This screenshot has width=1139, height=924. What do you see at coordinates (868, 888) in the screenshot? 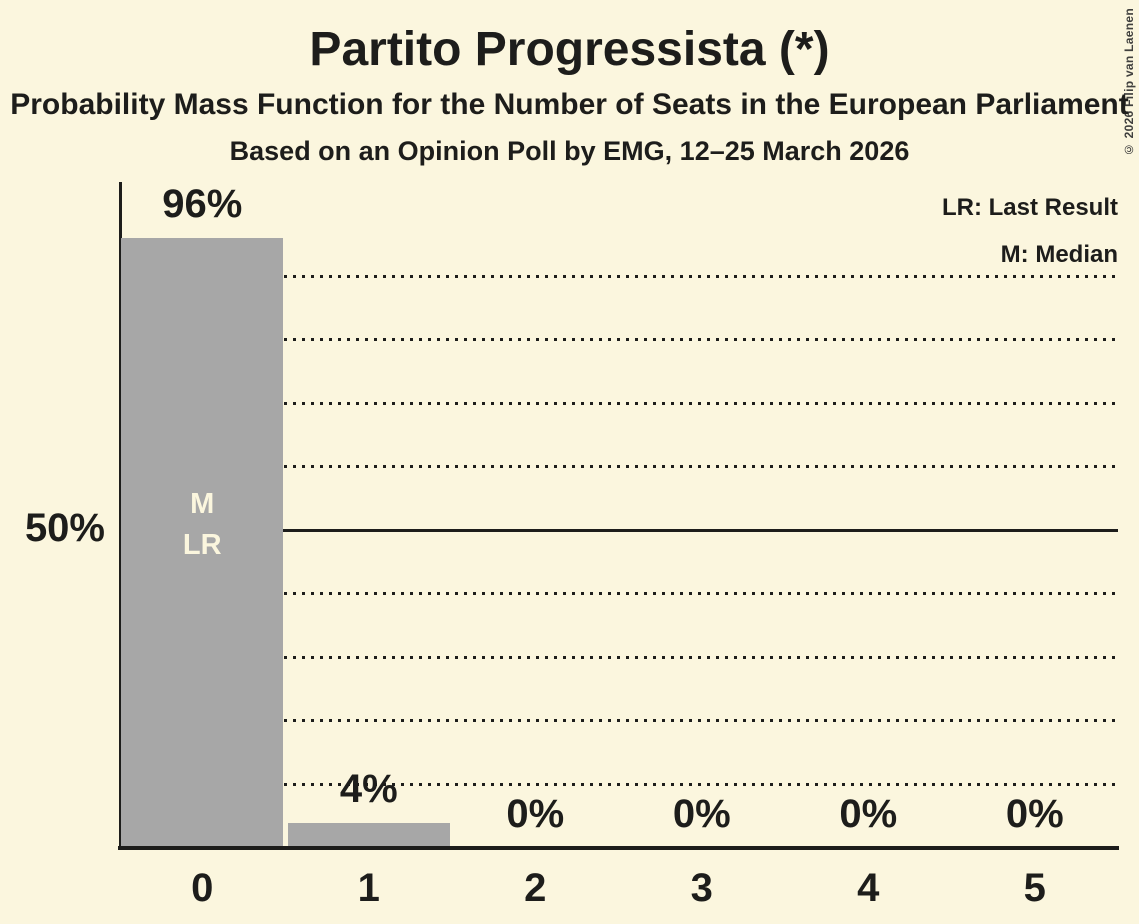
I see `x-axis-label-4: 4` at bounding box center [868, 888].